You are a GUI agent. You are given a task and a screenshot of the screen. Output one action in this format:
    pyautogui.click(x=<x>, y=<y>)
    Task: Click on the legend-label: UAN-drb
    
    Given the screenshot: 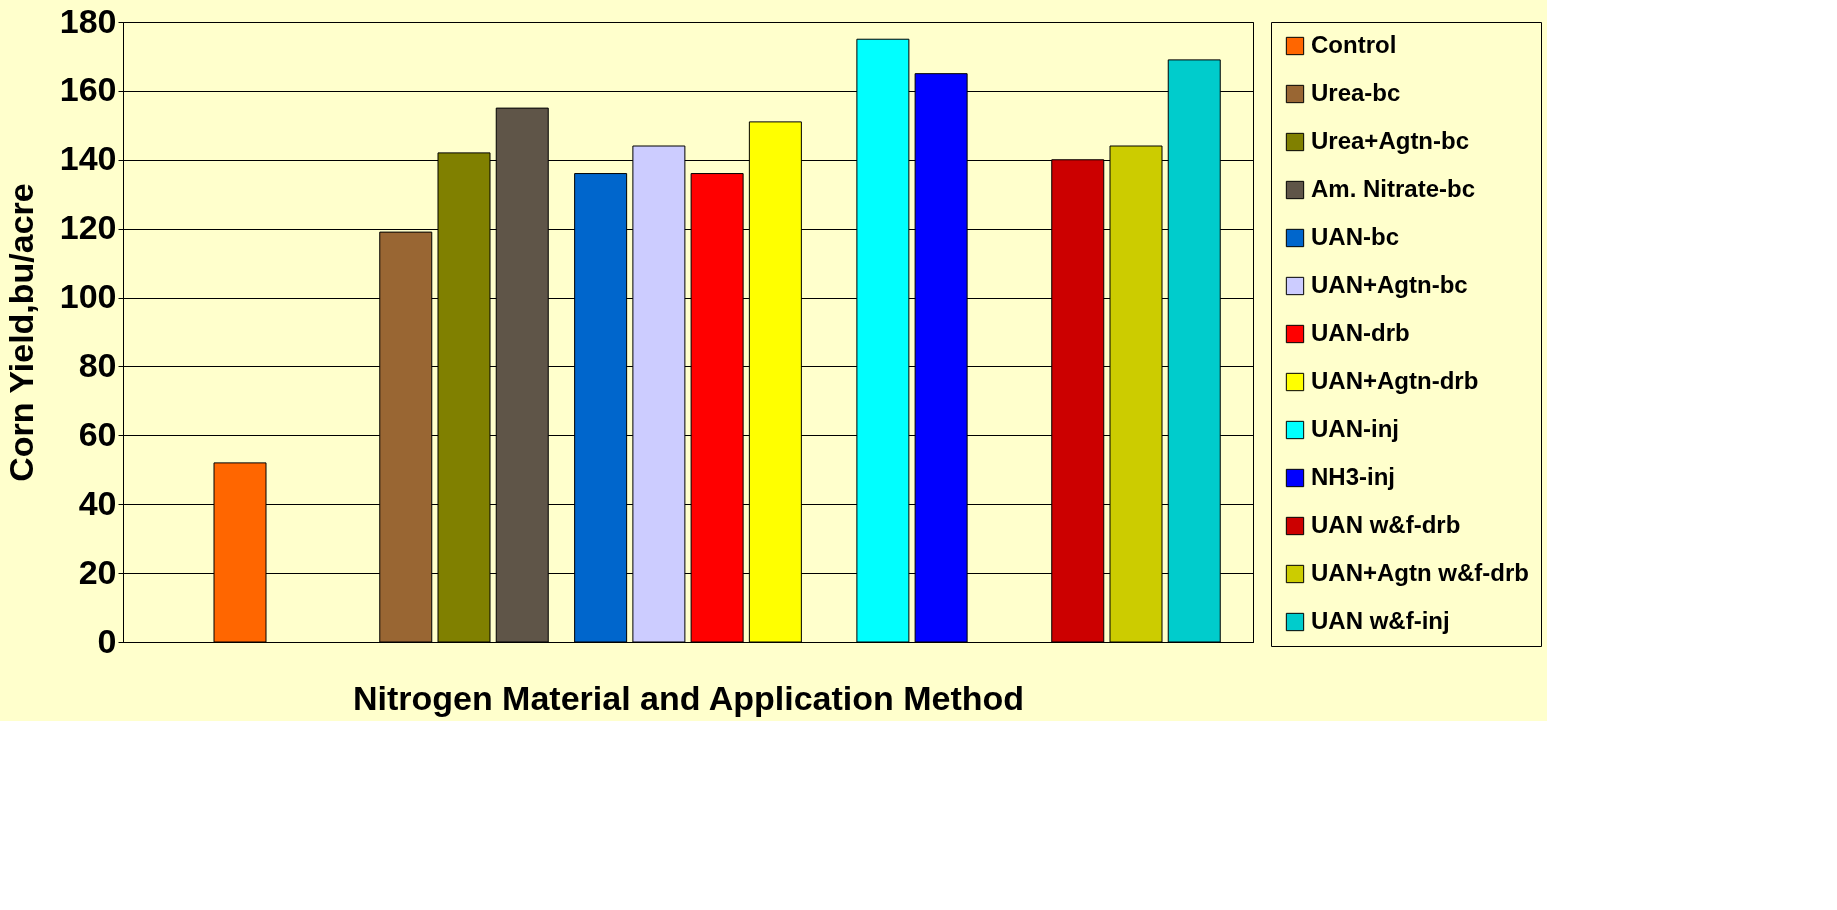 What is the action you would take?
    pyautogui.click(x=1360, y=332)
    